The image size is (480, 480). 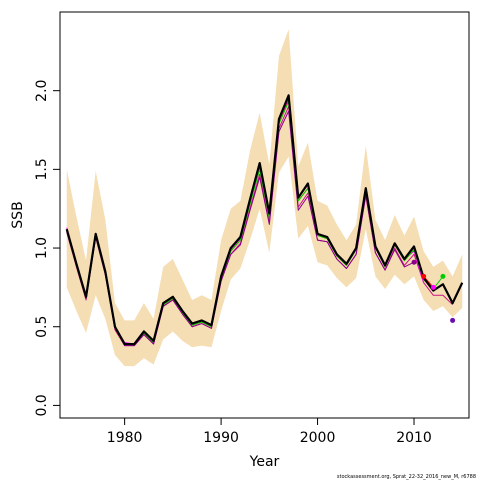 I want to click on x-axis: 1980 1990 2000 2010, so click(x=269, y=432).